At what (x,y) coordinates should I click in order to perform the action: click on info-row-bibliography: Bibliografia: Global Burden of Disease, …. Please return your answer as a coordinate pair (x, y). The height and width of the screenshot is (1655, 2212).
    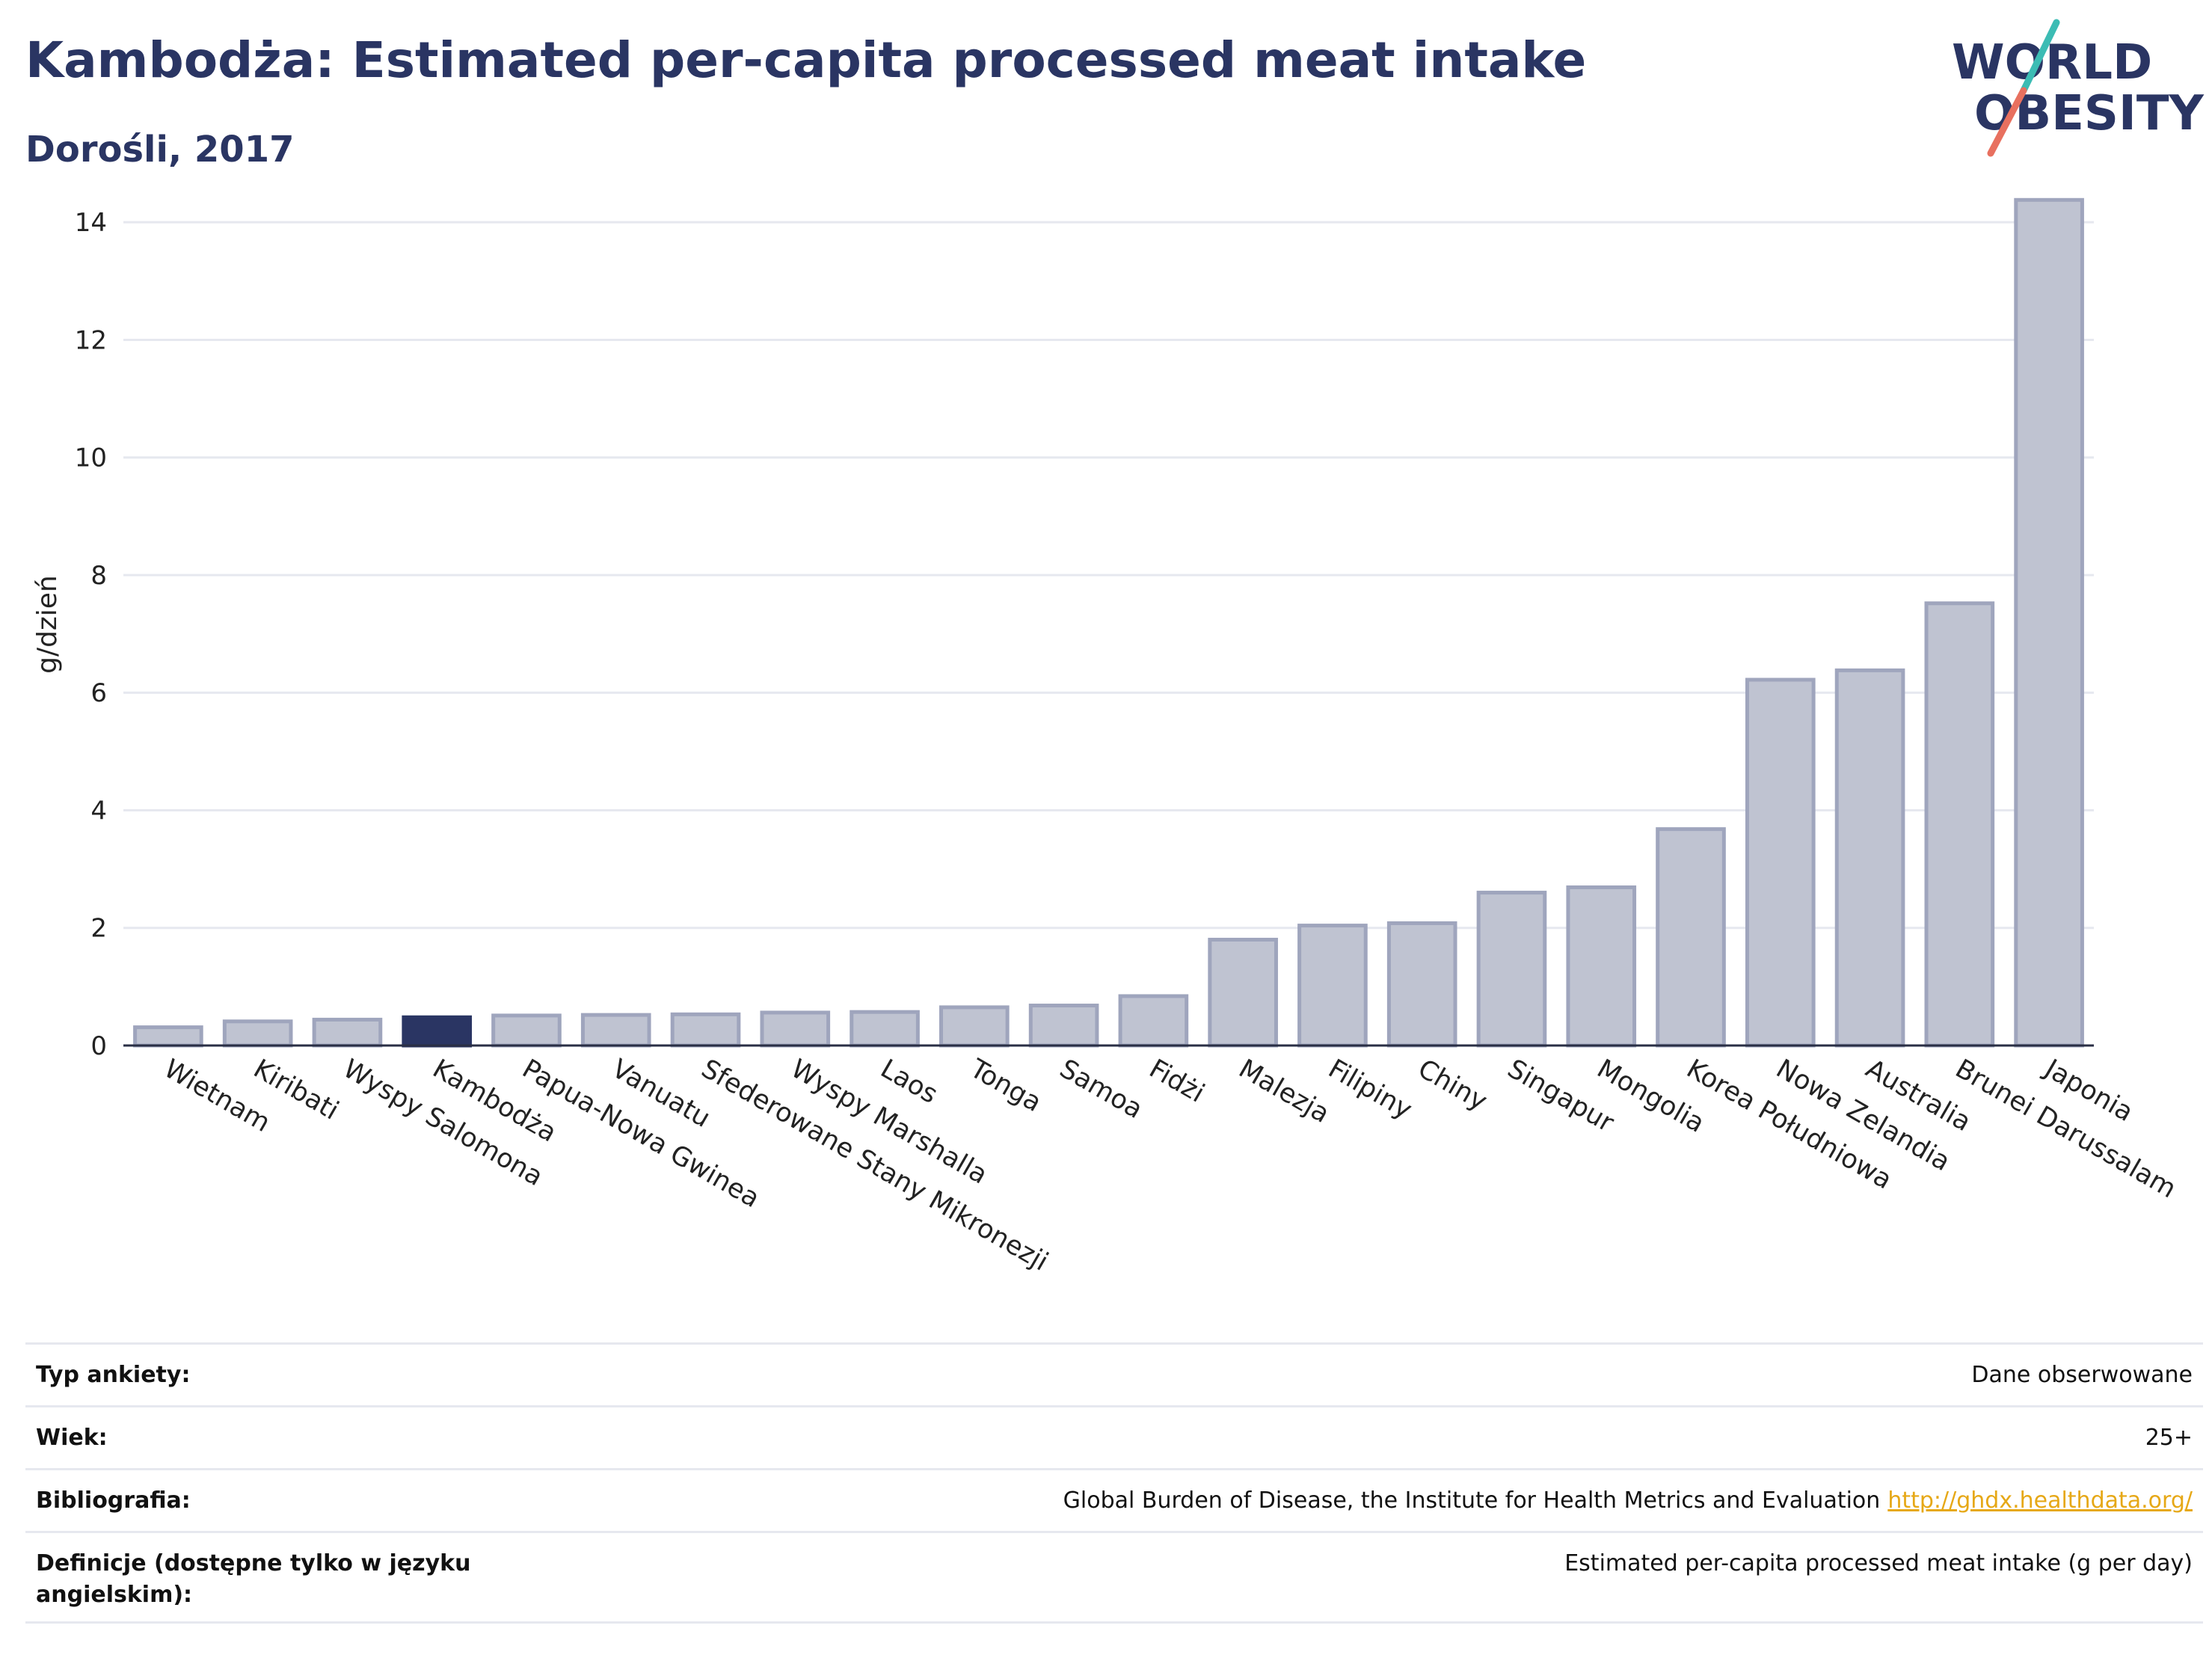
    Looking at the image, I should click on (1114, 1499).